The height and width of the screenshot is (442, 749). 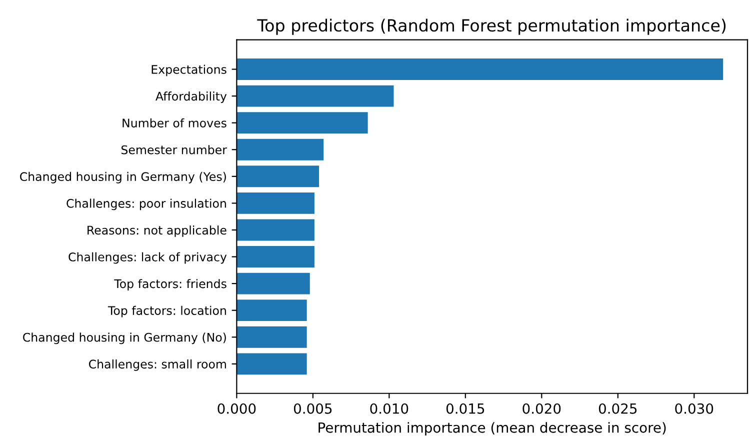 I want to click on y-tick-label: Number of moves, so click(x=174, y=123).